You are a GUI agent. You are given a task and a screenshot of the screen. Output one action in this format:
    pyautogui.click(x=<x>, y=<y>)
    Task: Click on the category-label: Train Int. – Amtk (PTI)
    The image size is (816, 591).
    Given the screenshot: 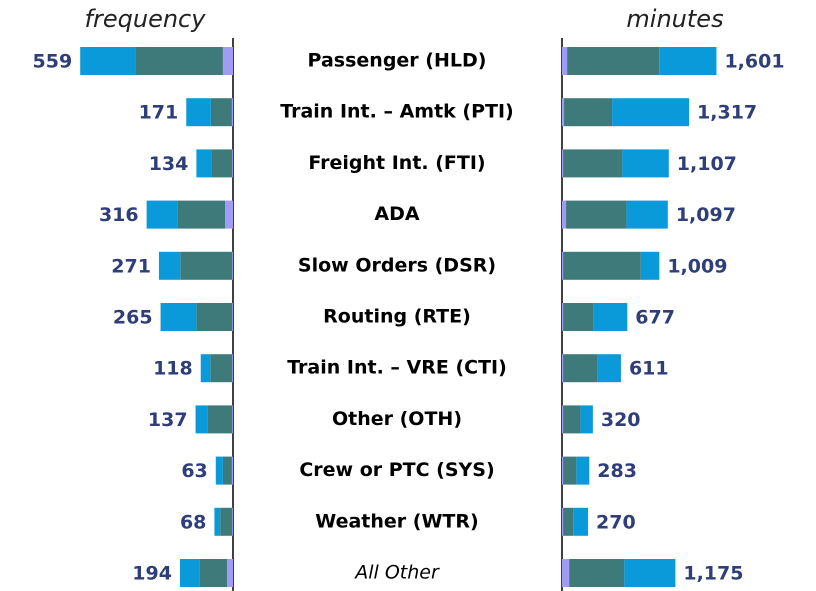 What is the action you would take?
    pyautogui.click(x=397, y=112)
    